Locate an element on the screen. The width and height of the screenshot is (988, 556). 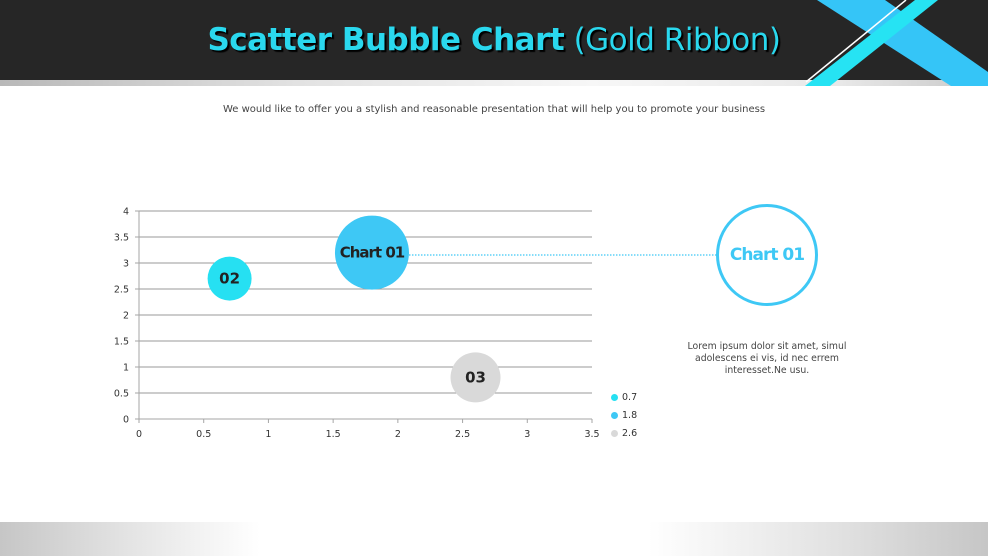
y-tick-label: 1 is located at coordinates (126, 368).